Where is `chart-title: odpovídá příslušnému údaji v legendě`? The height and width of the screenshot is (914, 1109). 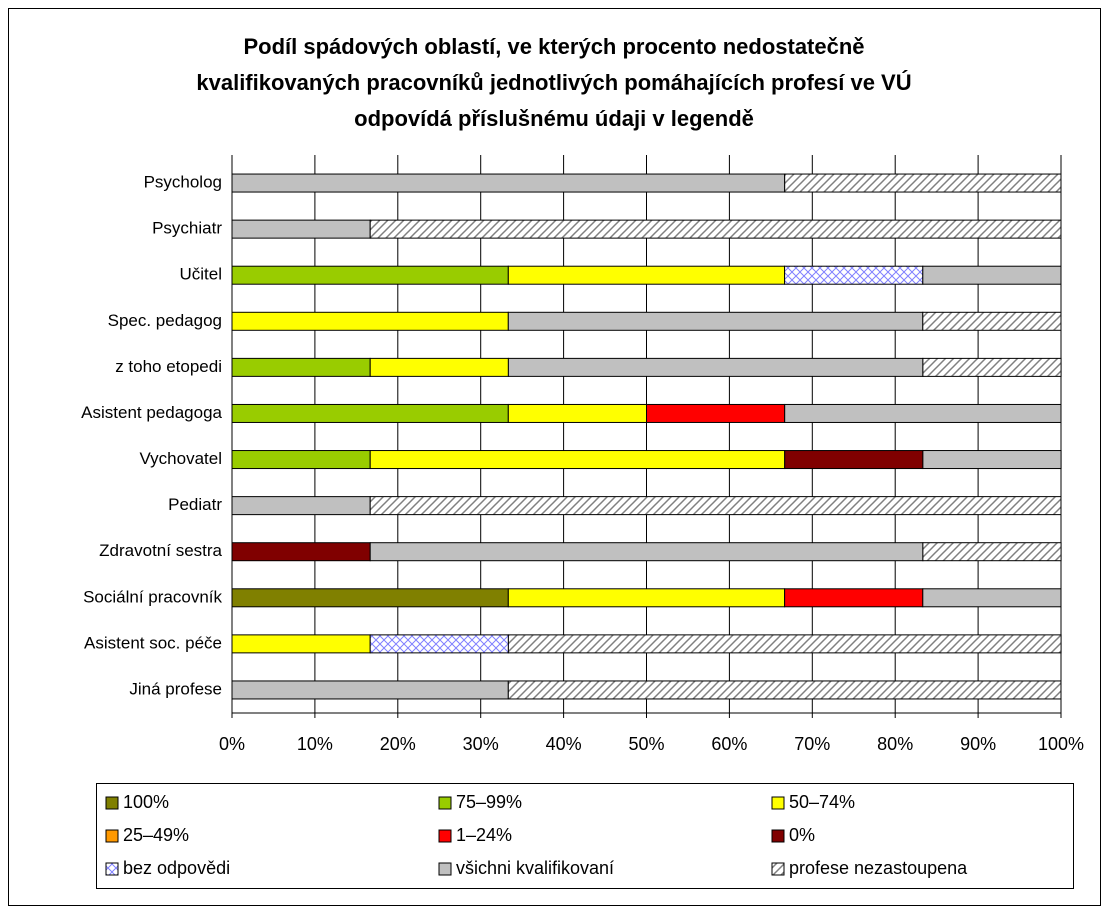 chart-title: odpovídá příslušnému údaji v legendě is located at coordinates (554, 118).